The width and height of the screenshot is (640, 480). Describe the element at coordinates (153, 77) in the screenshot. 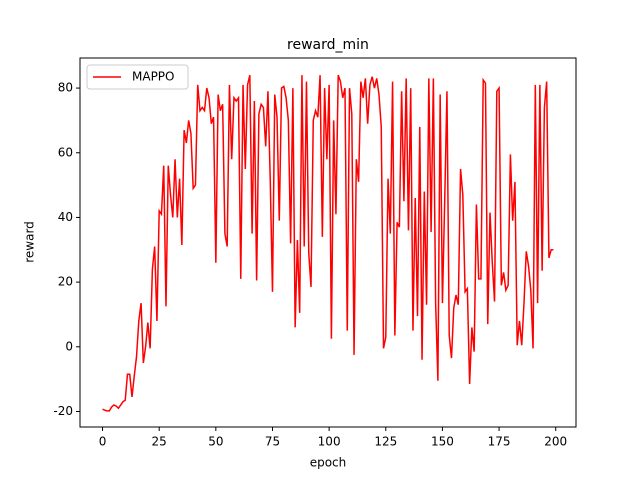

I see `legend-label: MAPPO` at that location.